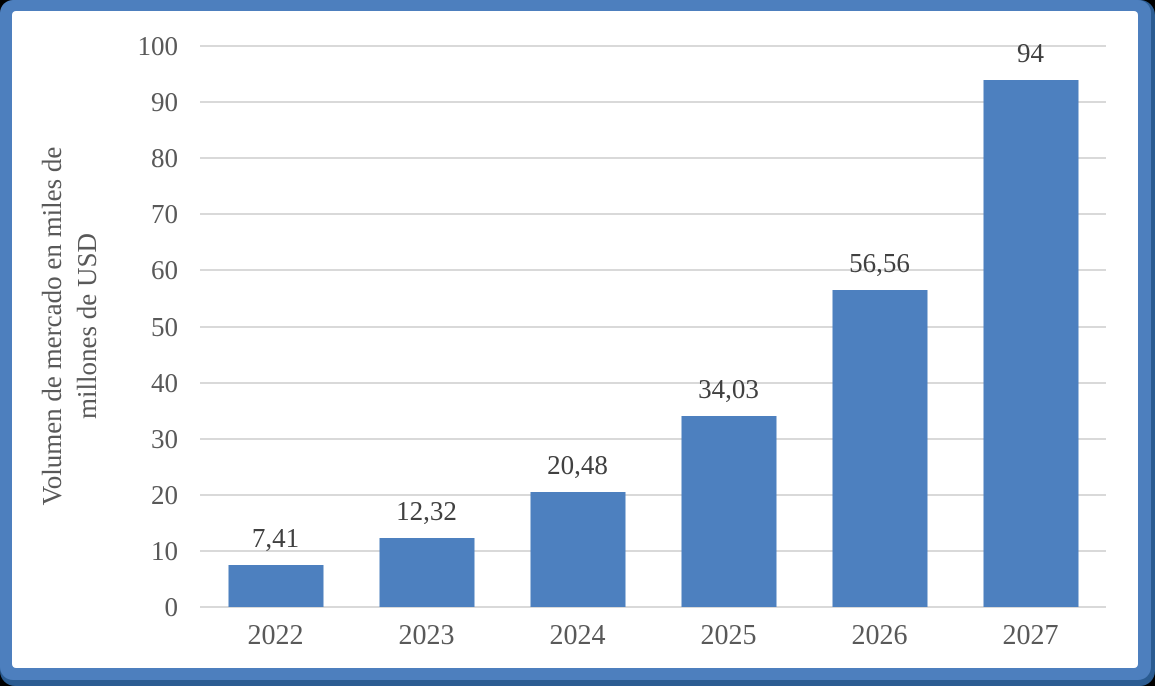 The height and width of the screenshot is (686, 1155). What do you see at coordinates (879, 262) in the screenshot?
I see `bar-value-label-2026: 56,56` at bounding box center [879, 262].